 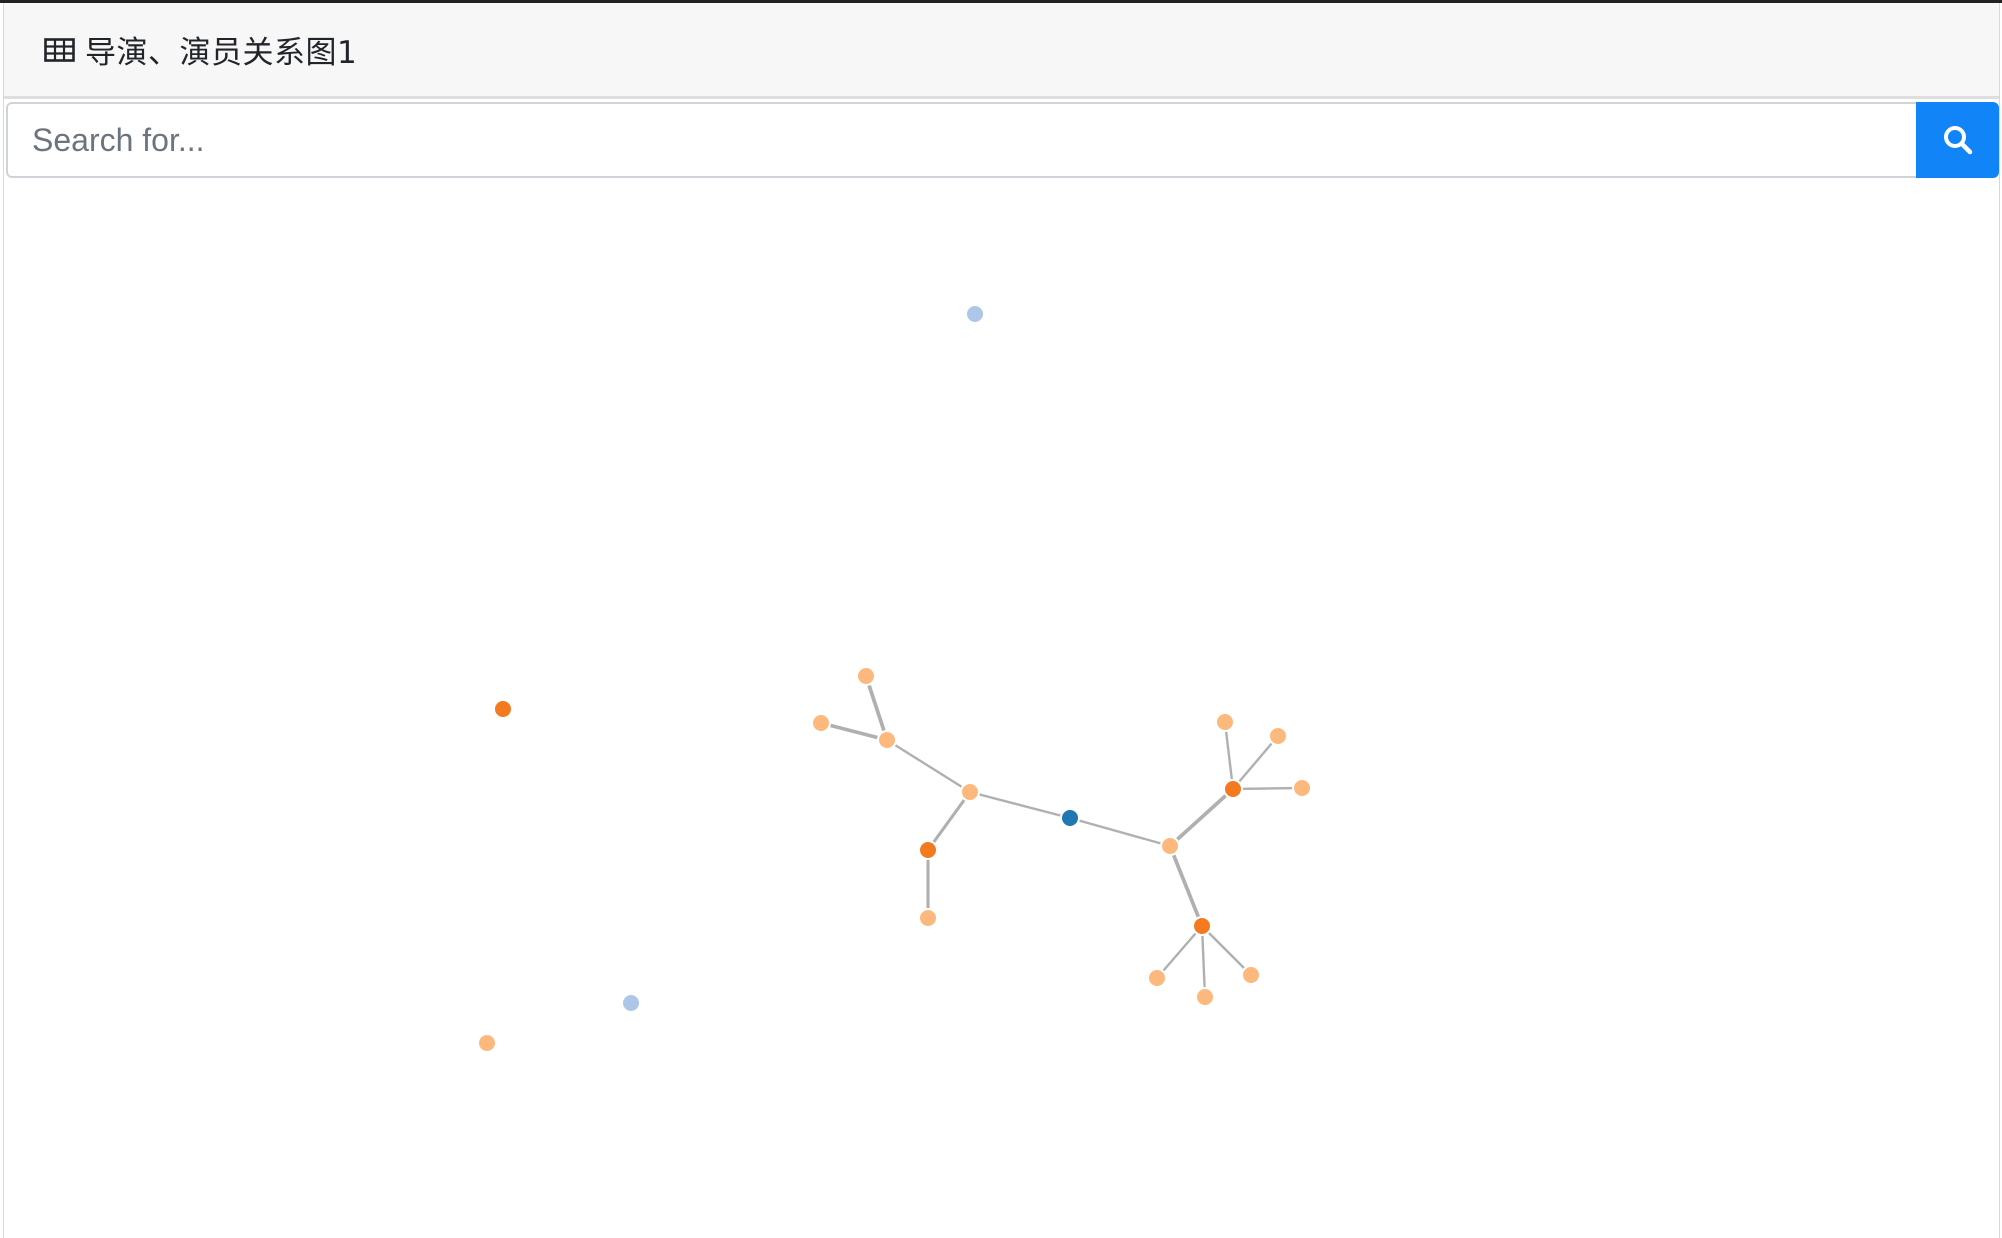 What do you see at coordinates (1001, 51) in the screenshot?
I see `card-header: 导演、演员关系图1` at bounding box center [1001, 51].